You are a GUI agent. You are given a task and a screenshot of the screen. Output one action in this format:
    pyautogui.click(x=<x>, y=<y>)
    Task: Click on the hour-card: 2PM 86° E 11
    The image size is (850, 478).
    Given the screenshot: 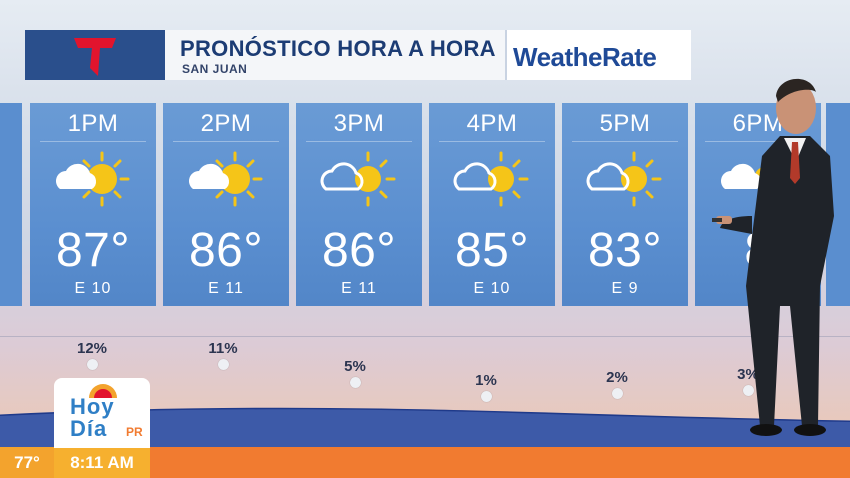 What is the action you would take?
    pyautogui.click(x=226, y=204)
    